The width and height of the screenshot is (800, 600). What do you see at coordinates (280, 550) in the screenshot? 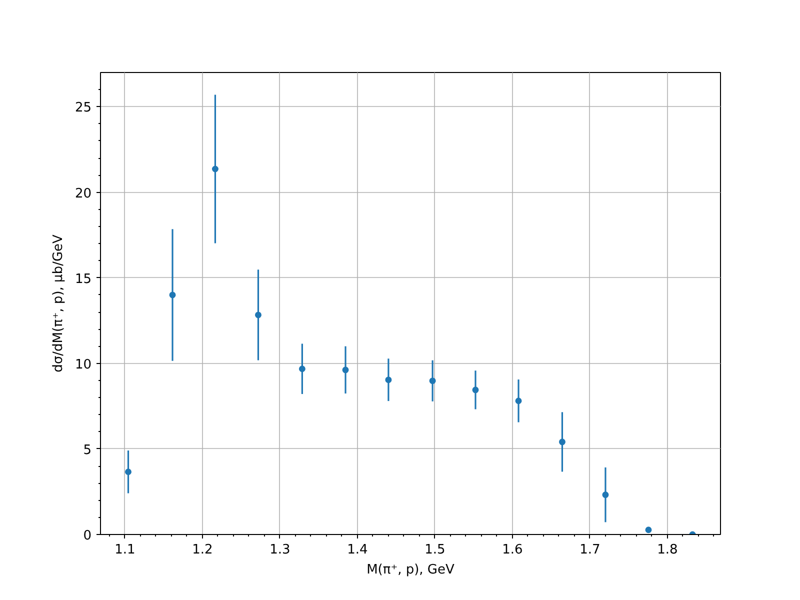
I see `x-tick-label: 1.3` at bounding box center [280, 550].